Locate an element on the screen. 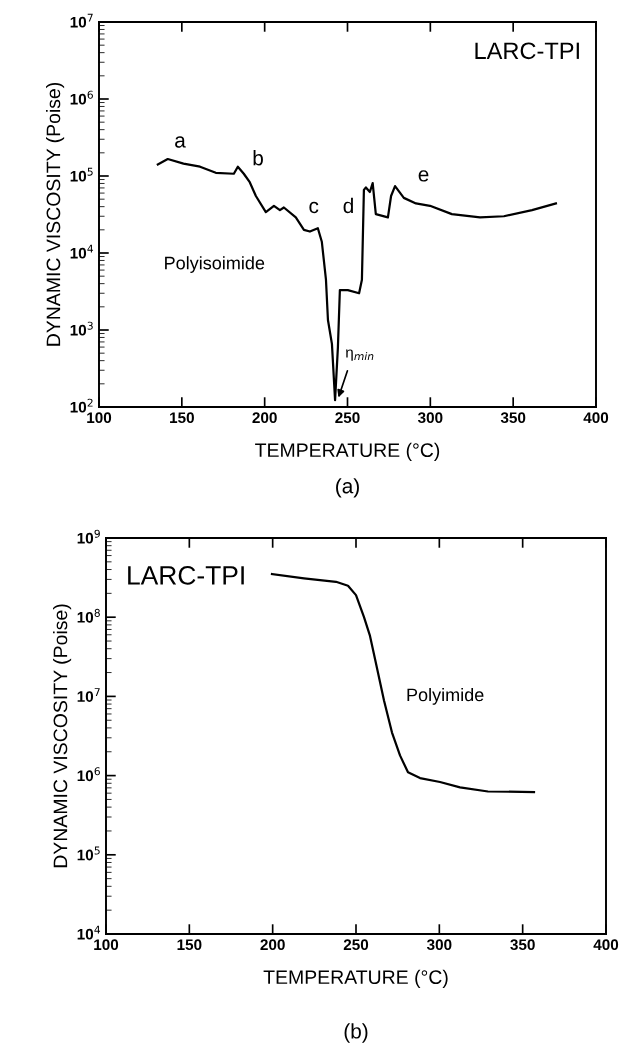 The height and width of the screenshot is (1054, 629). annotation: Polyisoimide is located at coordinates (215, 264).